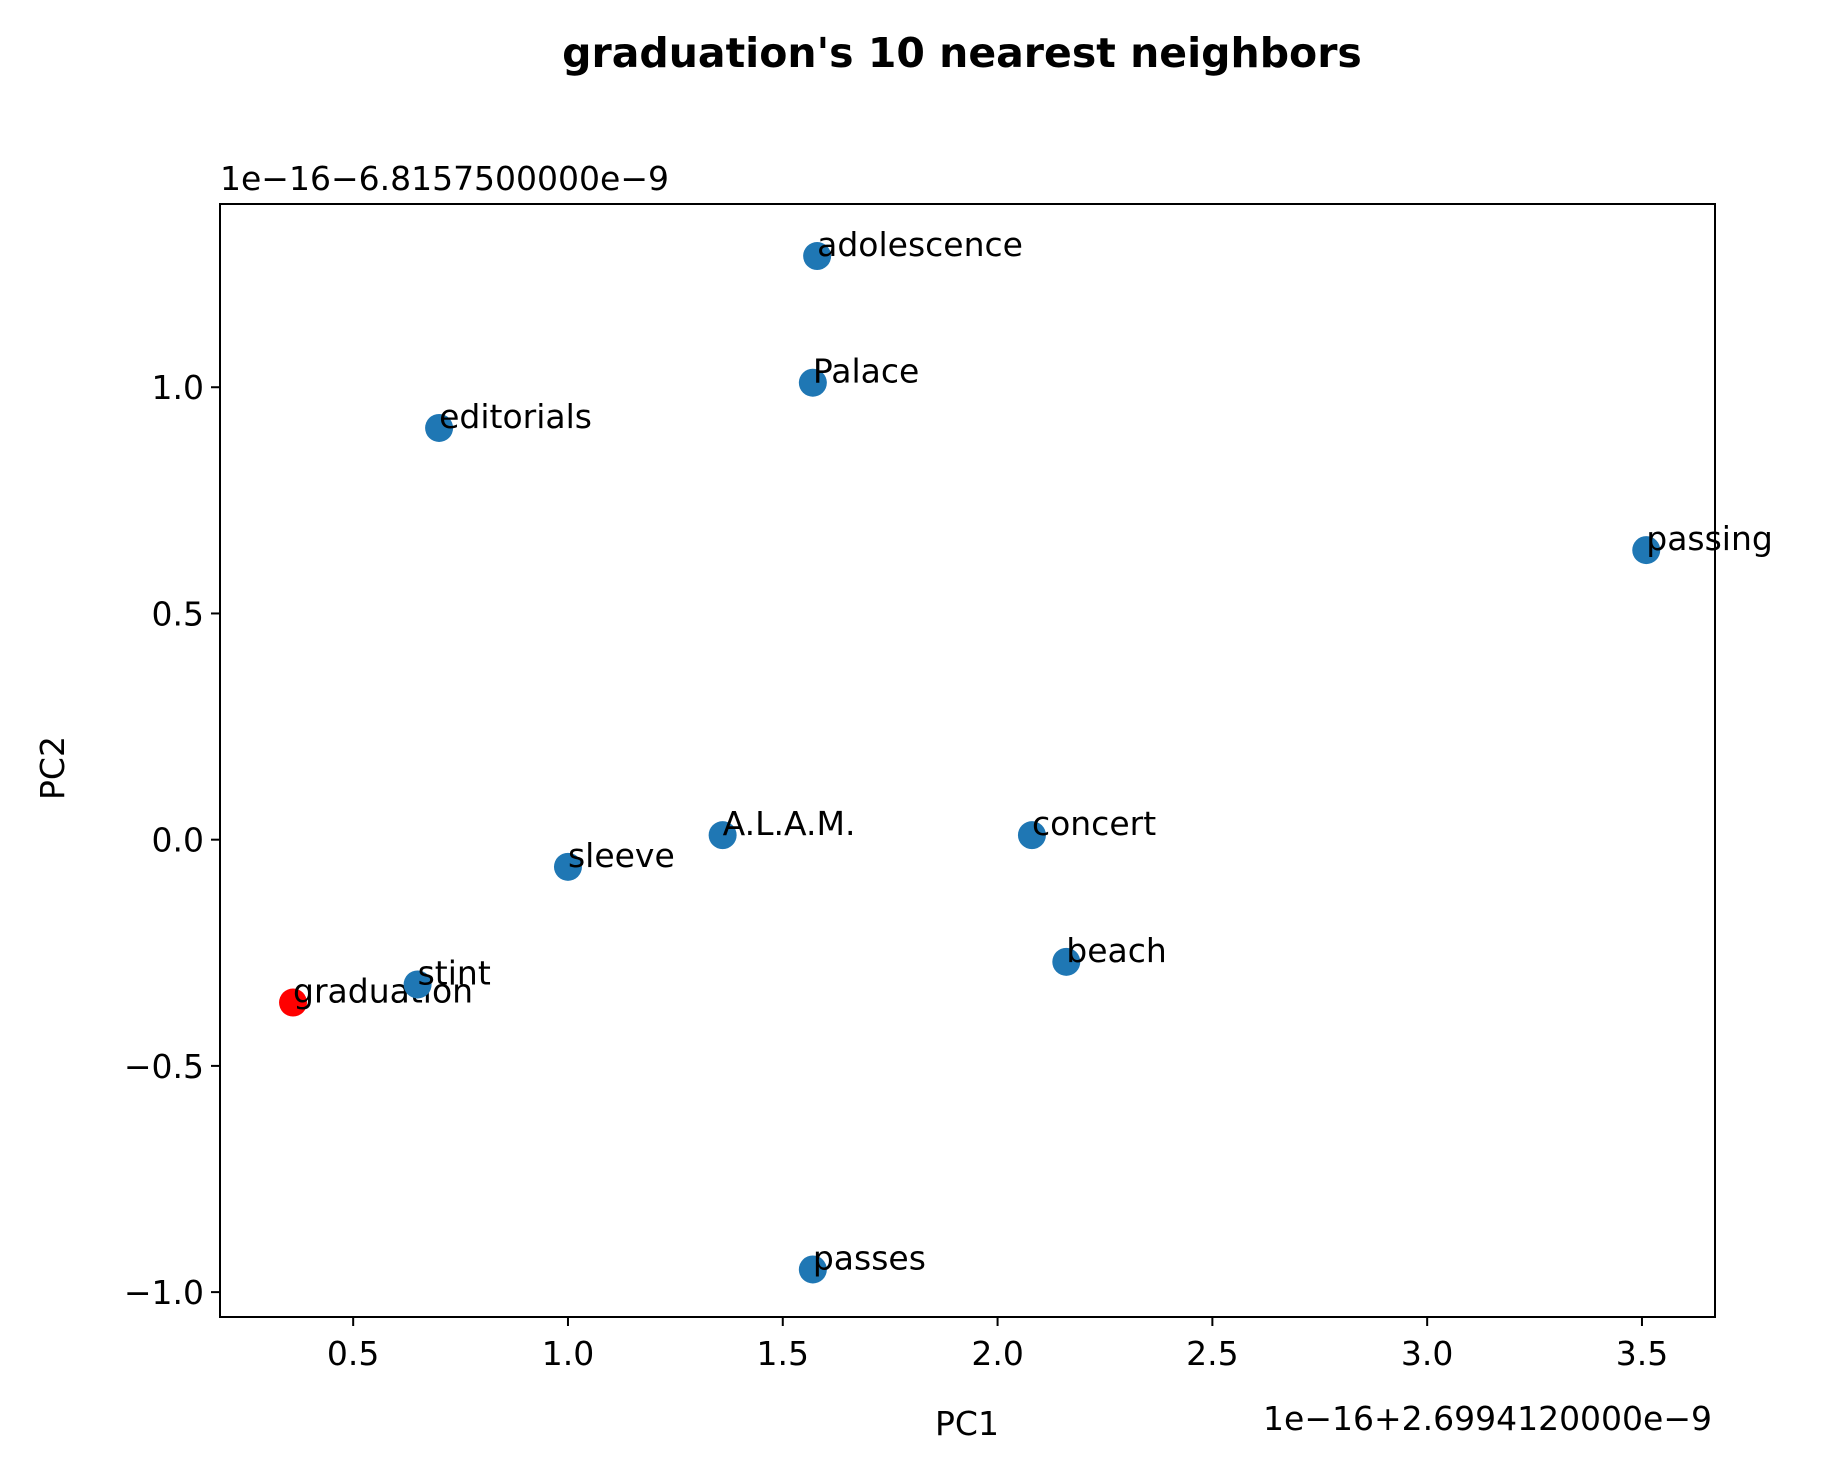 The height and width of the screenshot is (1472, 1828). Describe the element at coordinates (293, 1002) in the screenshot. I see `point-graduation` at that location.